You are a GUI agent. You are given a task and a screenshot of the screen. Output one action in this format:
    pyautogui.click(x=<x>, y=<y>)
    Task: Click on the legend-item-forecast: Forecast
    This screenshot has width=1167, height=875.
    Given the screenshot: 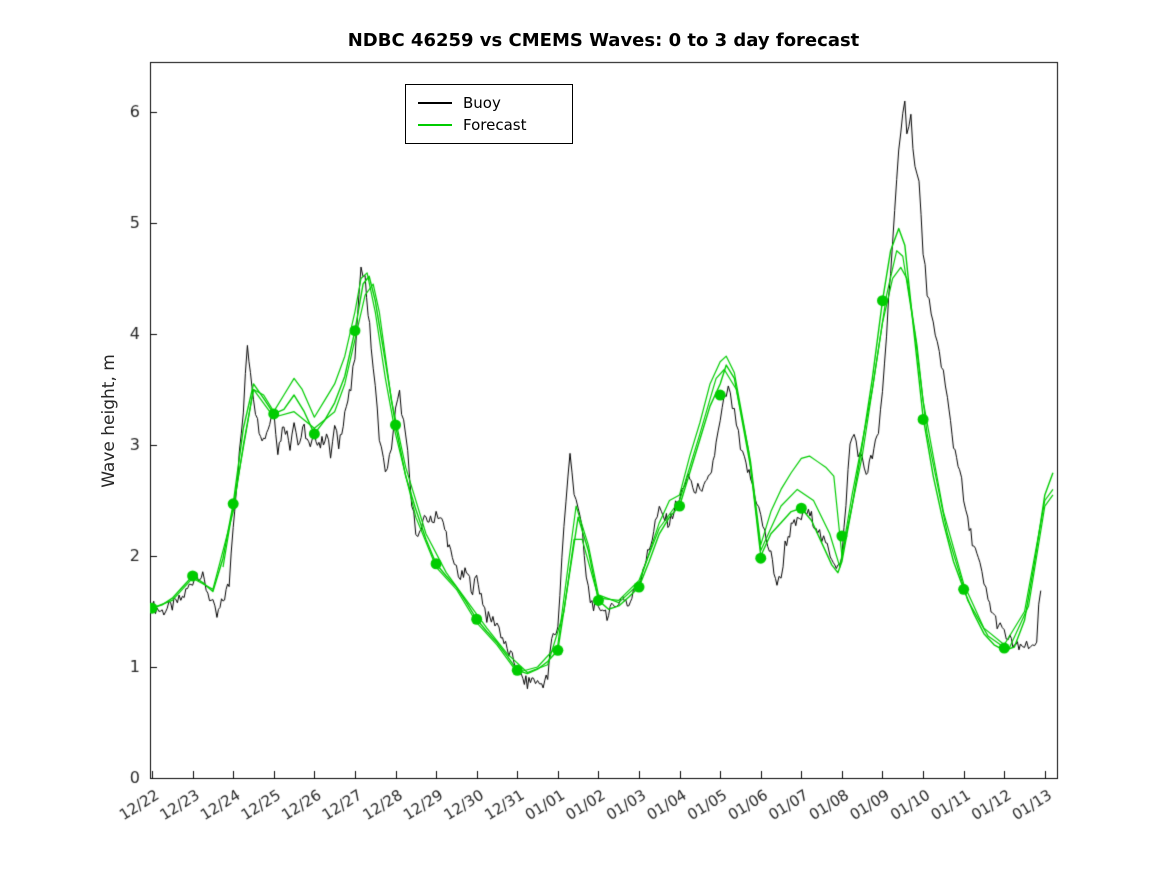 What is the action you would take?
    pyautogui.click(x=489, y=125)
    